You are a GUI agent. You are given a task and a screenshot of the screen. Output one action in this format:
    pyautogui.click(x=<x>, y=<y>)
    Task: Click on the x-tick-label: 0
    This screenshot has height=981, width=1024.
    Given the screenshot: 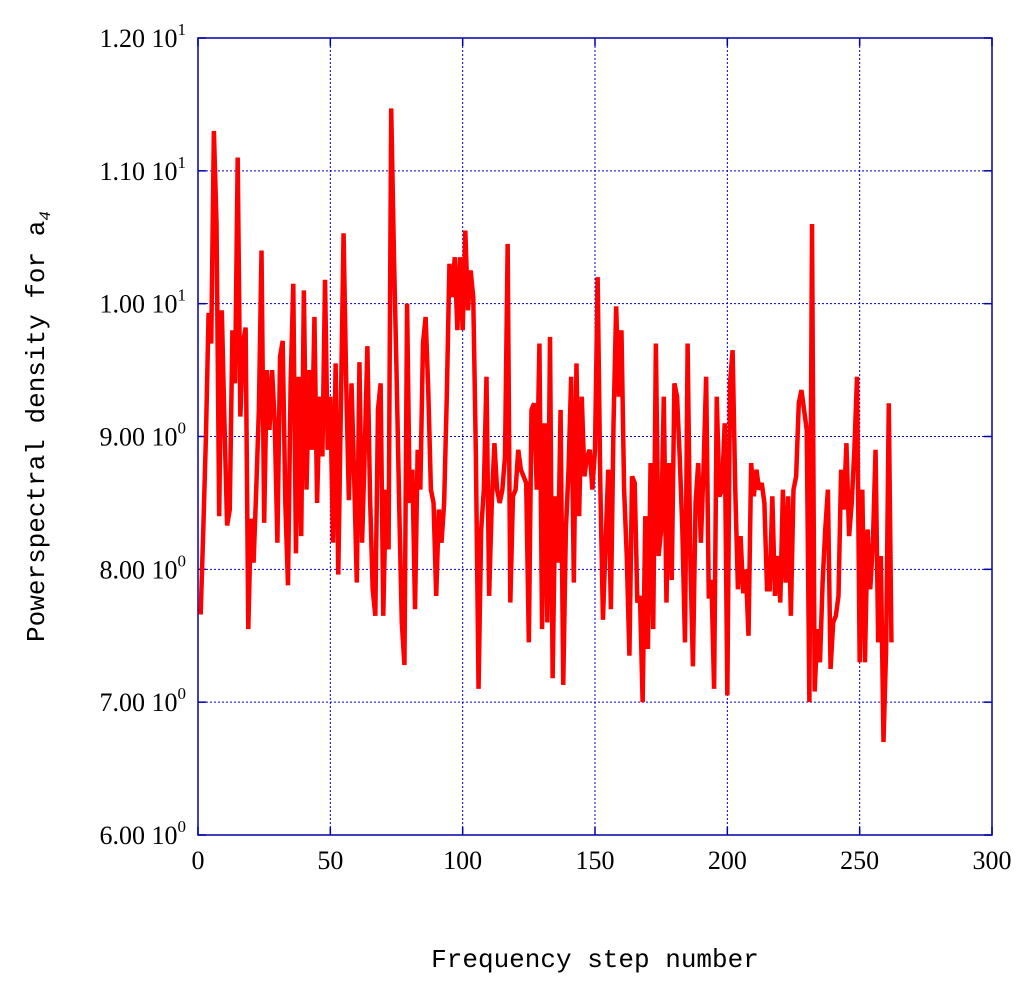 What is the action you would take?
    pyautogui.click(x=198, y=860)
    